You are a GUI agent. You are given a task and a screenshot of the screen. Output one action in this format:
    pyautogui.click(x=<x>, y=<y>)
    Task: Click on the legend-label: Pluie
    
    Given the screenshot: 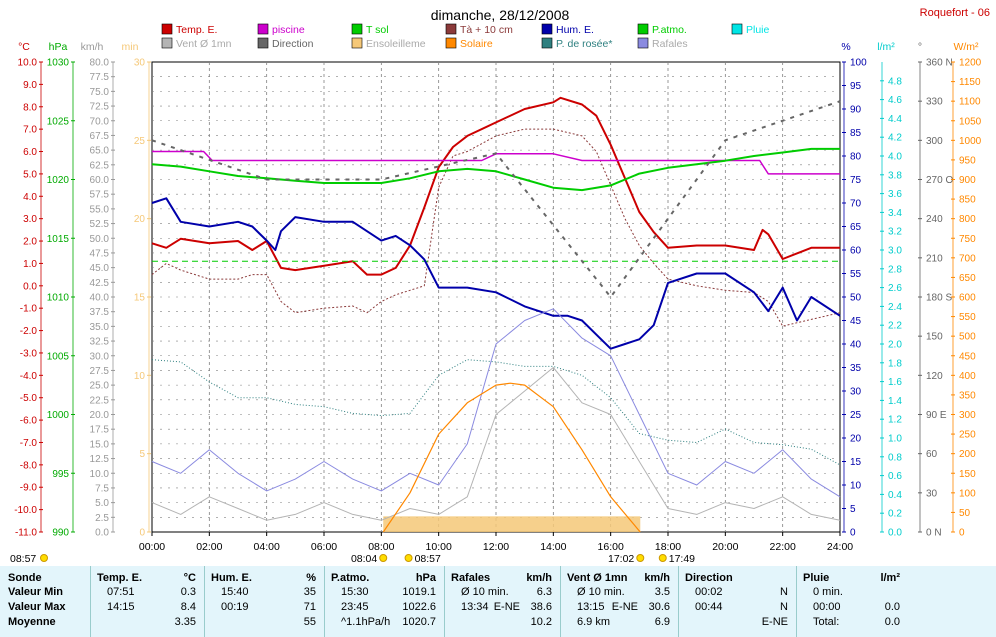 What is the action you would take?
    pyautogui.click(x=758, y=30)
    